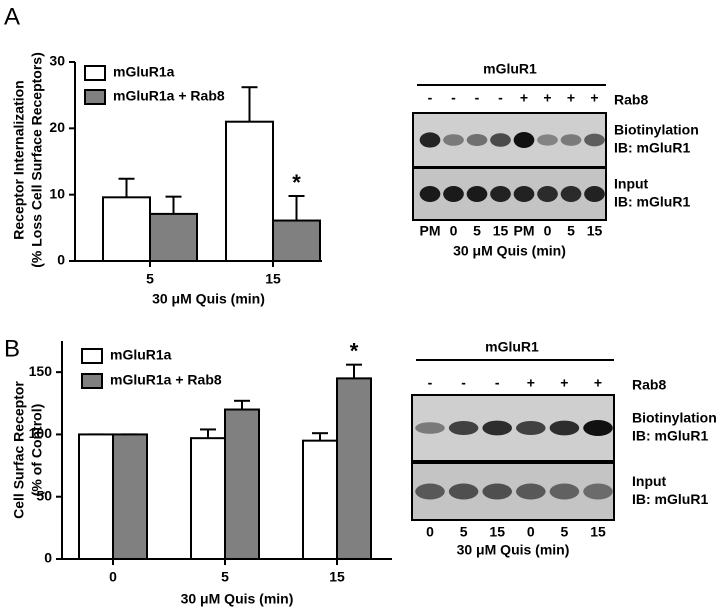  I want to click on blot-row-label: Biotinylation, so click(656, 130).